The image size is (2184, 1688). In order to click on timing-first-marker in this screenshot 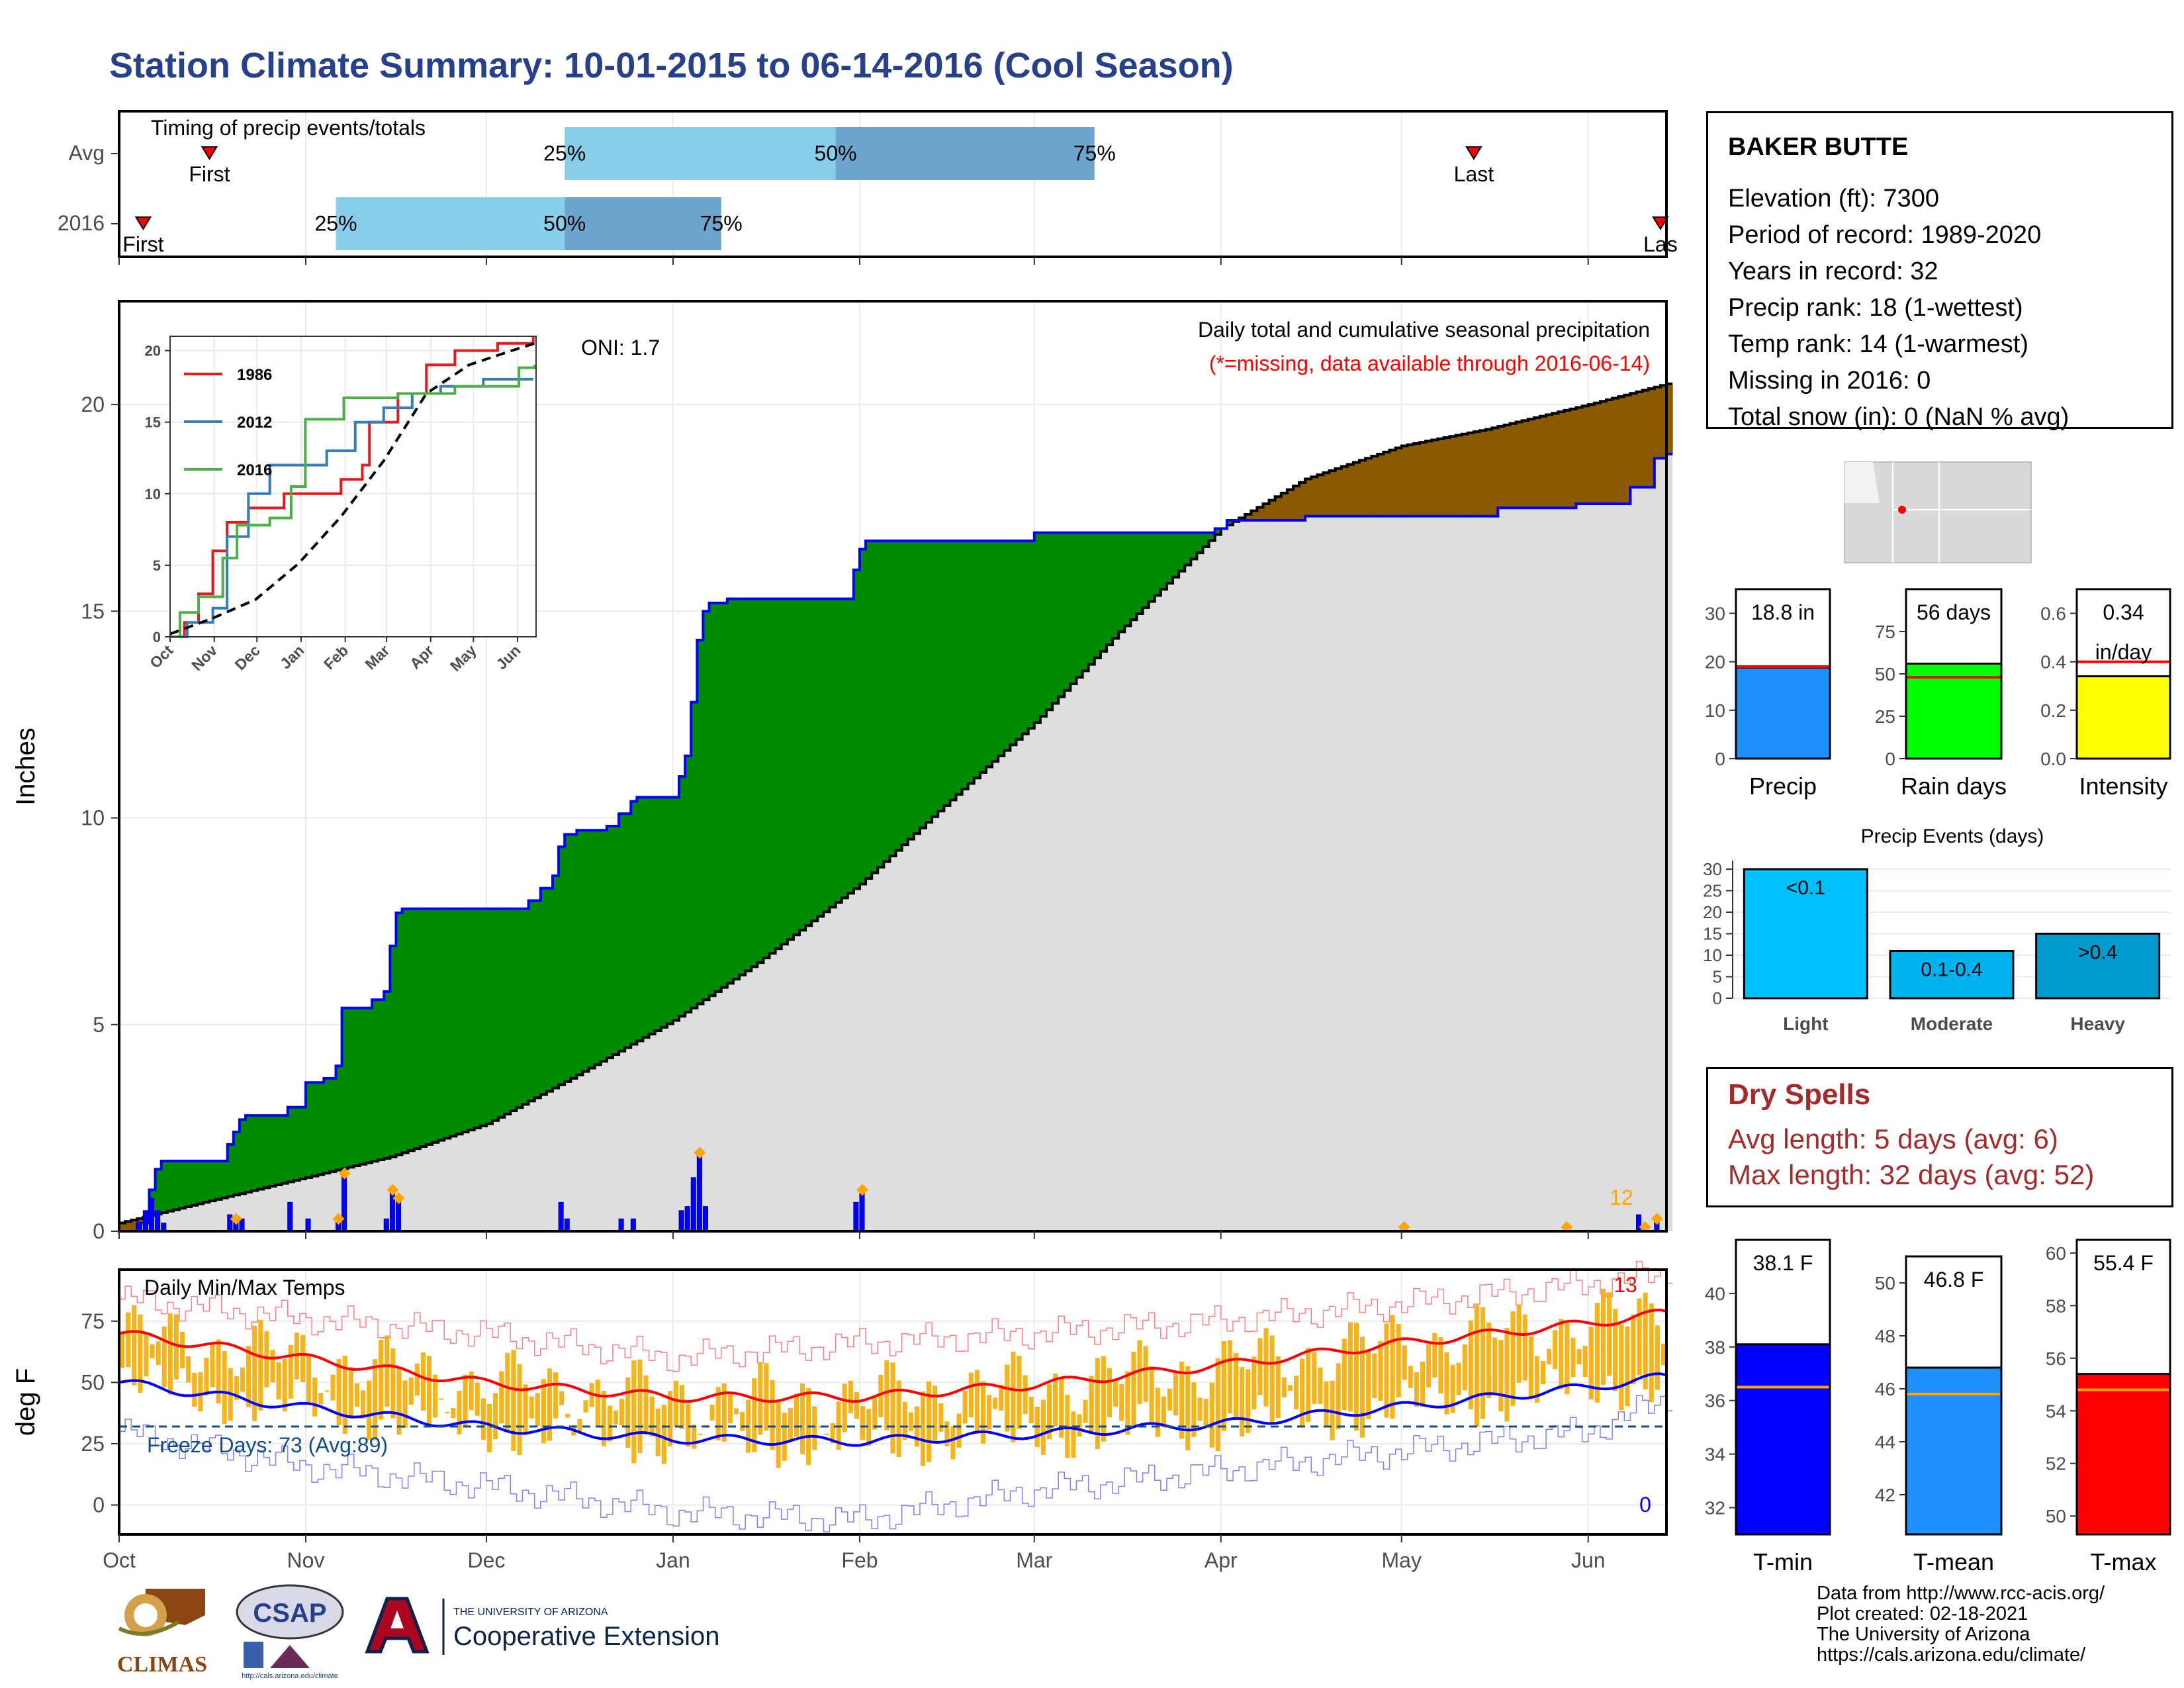, I will do `click(209, 153)`.